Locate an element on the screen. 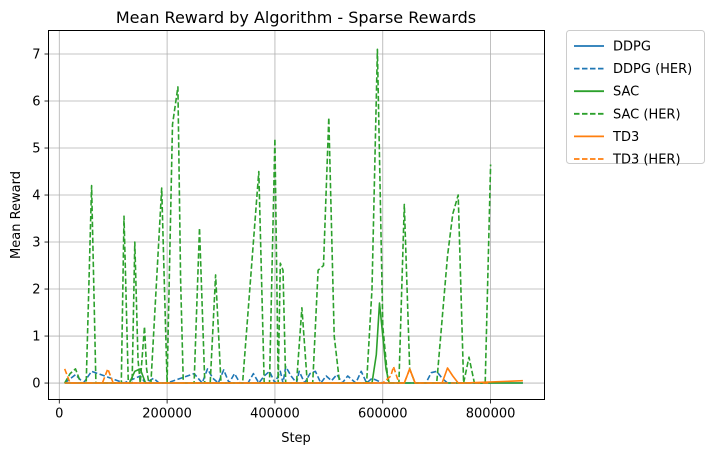 This screenshot has width=713, height=455. y-axis-label: Mean Reward is located at coordinates (16, 215).